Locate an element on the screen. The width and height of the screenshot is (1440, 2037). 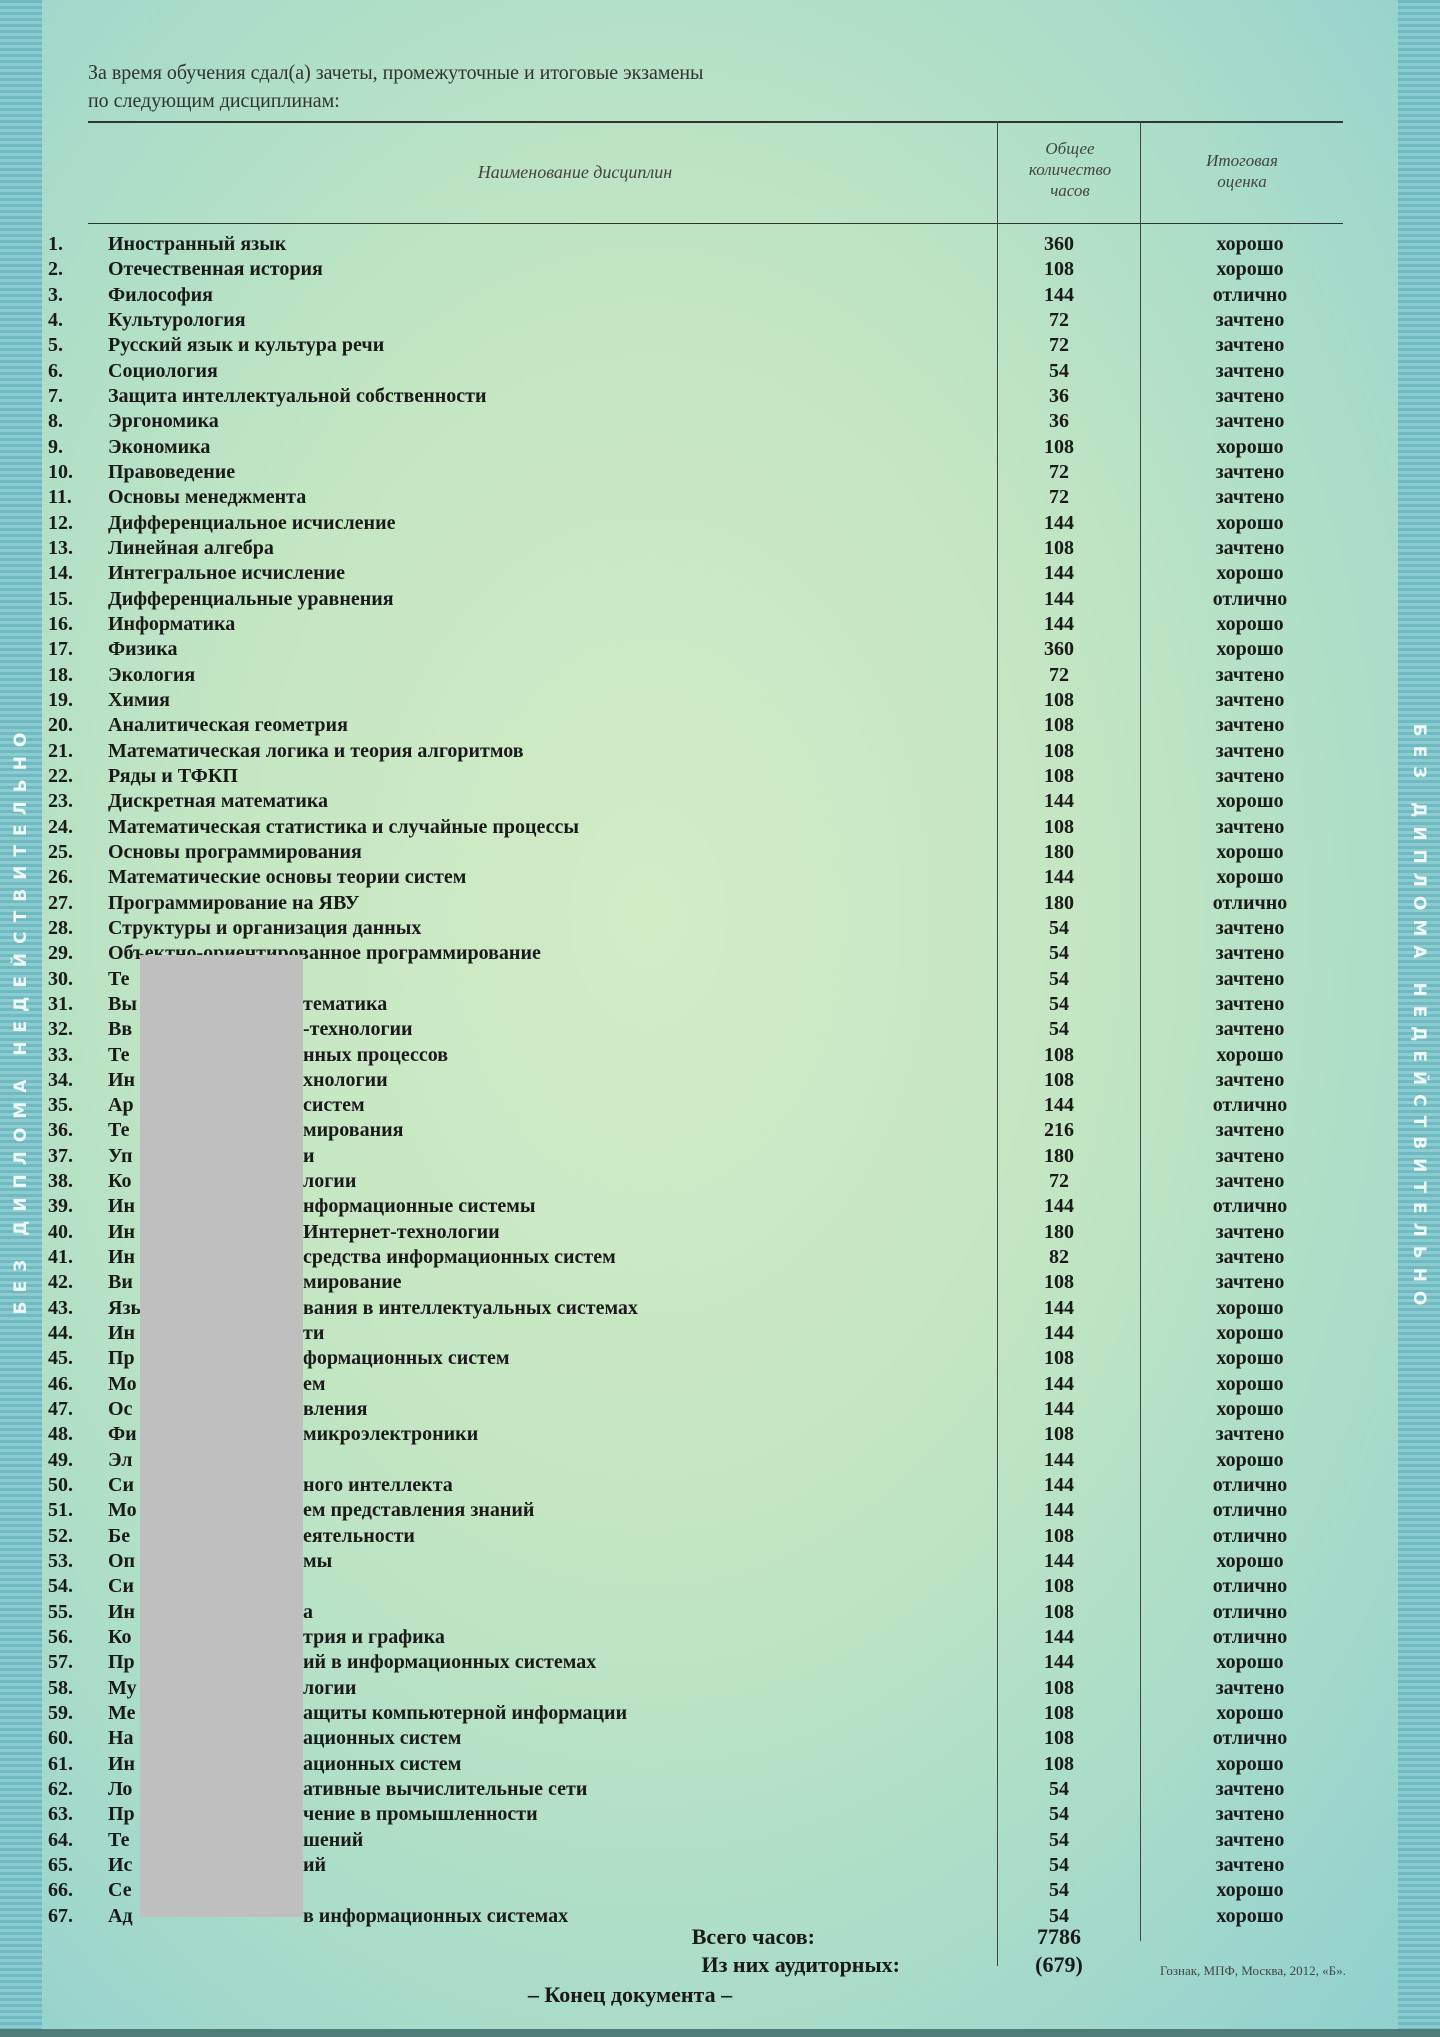
row-number: 33. is located at coordinates (60, 1054).